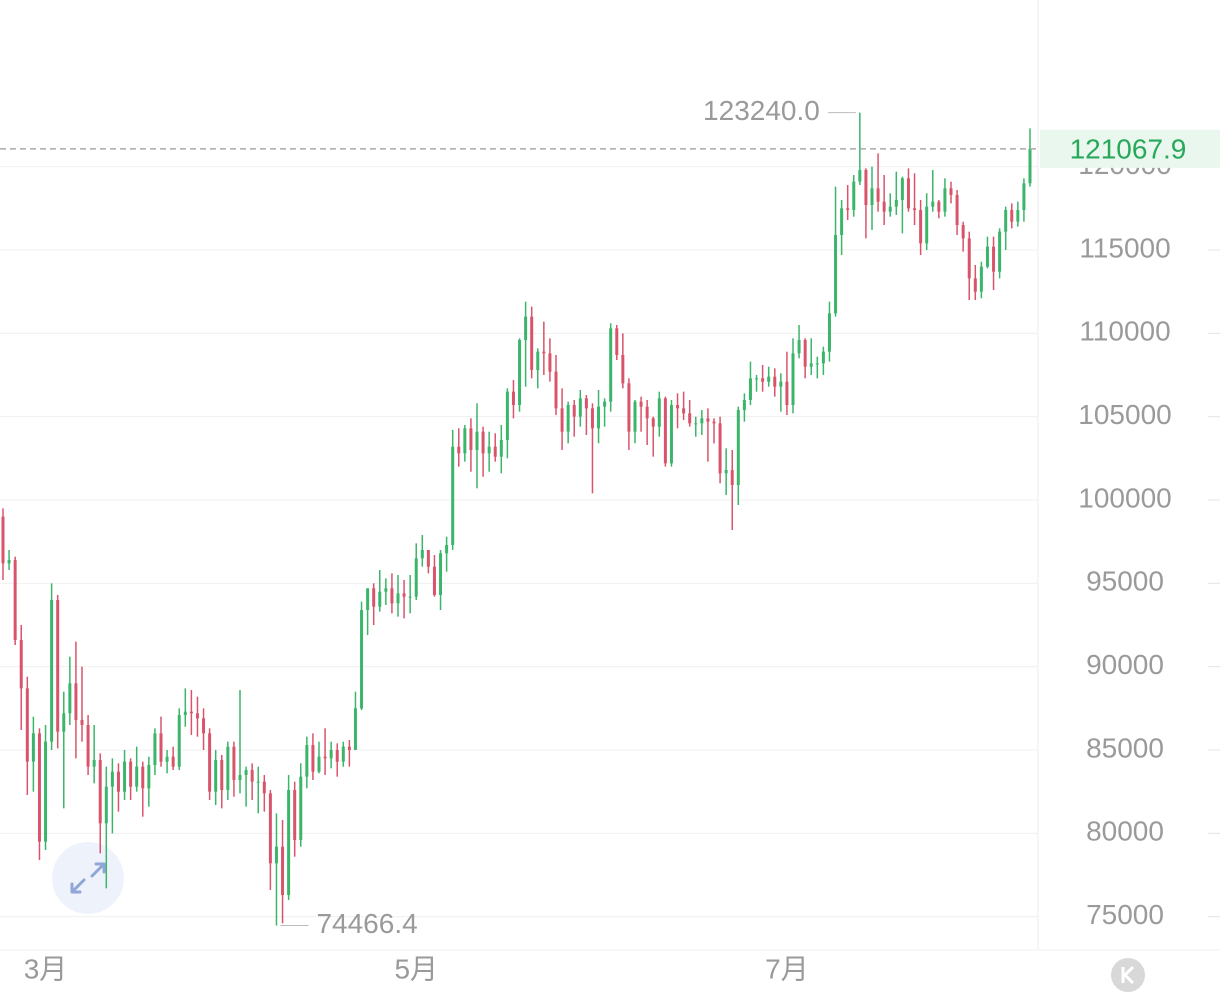  I want to click on x-tick-label: 5月, so click(416, 968).